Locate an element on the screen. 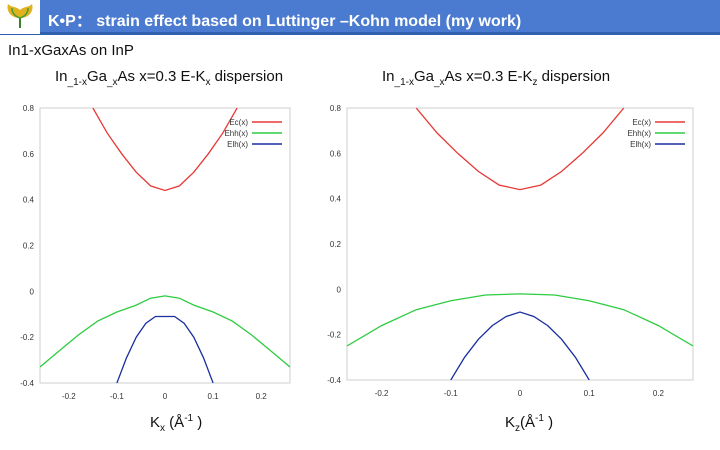  chart-2-heading-pre: In is located at coordinates (388, 76).